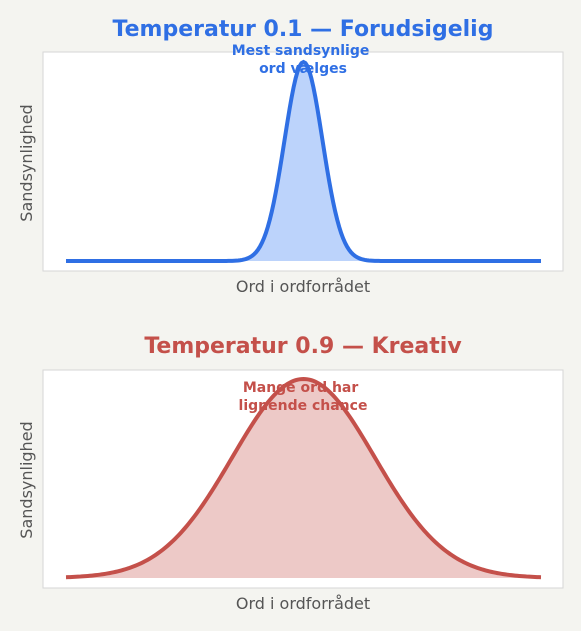 This screenshot has width=581, height=631. What do you see at coordinates (303, 406) in the screenshot?
I see `chart-bottom-annotation-line-2: lignende chance` at bounding box center [303, 406].